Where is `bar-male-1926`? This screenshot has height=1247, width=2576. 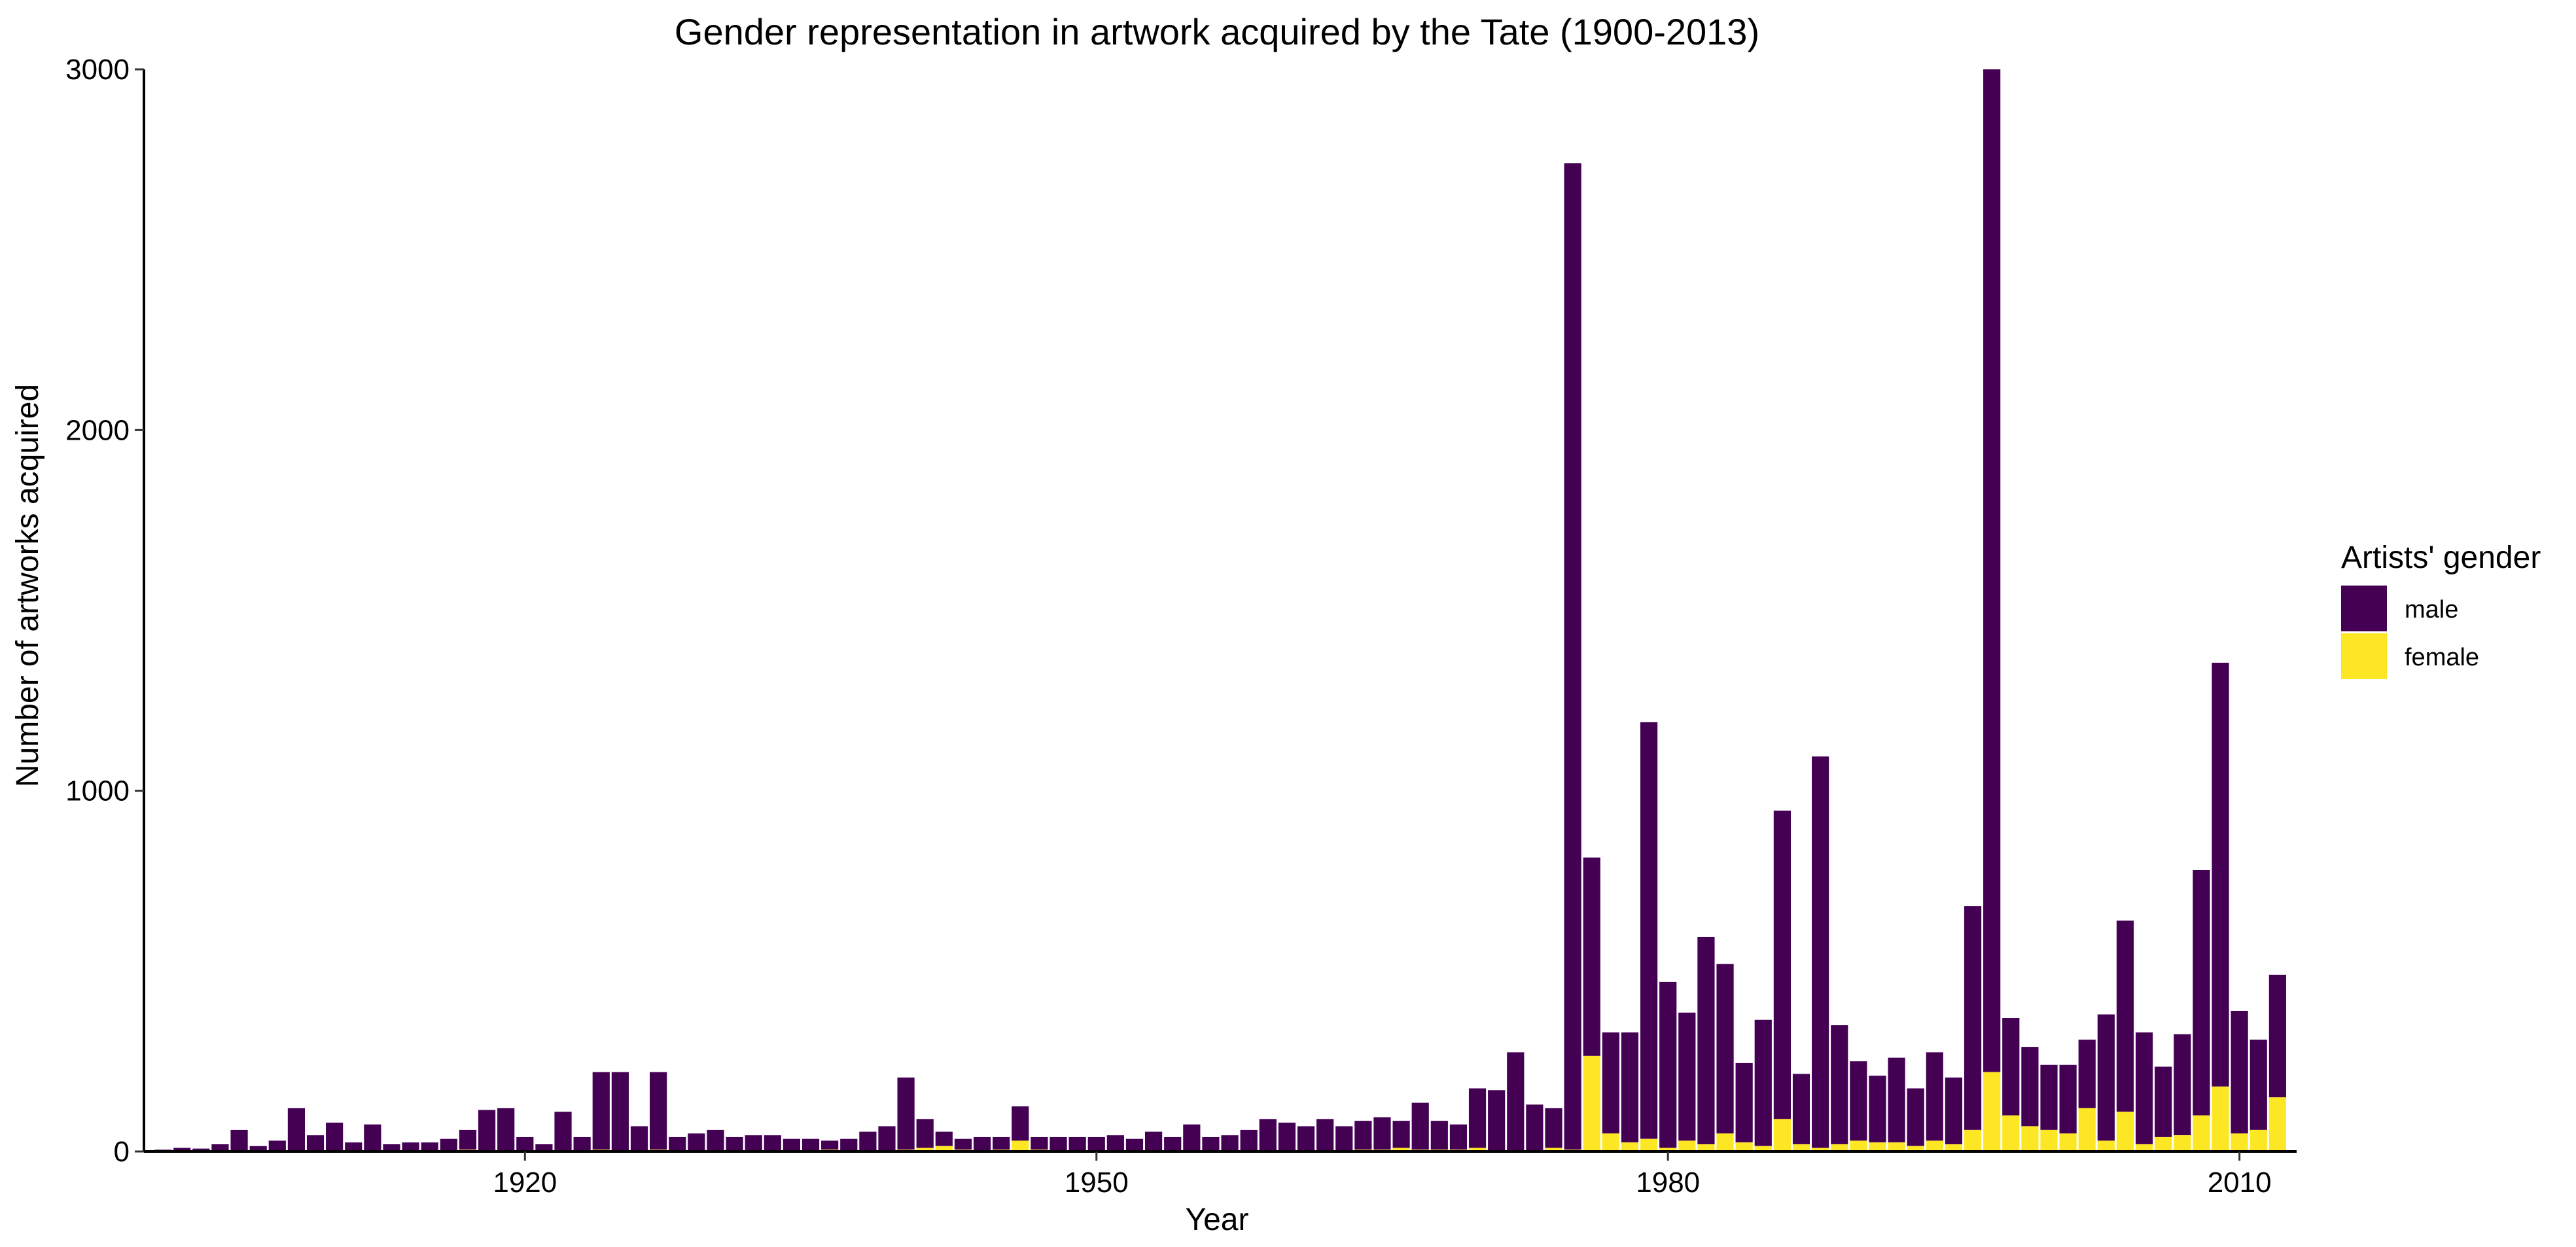 bar-male-1926 is located at coordinates (639, 1138).